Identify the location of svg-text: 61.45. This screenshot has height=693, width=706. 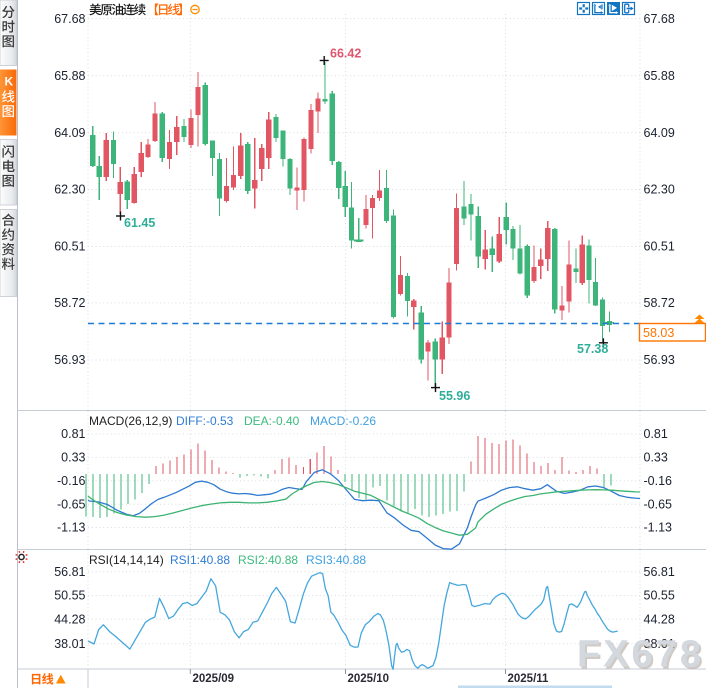
(139, 223).